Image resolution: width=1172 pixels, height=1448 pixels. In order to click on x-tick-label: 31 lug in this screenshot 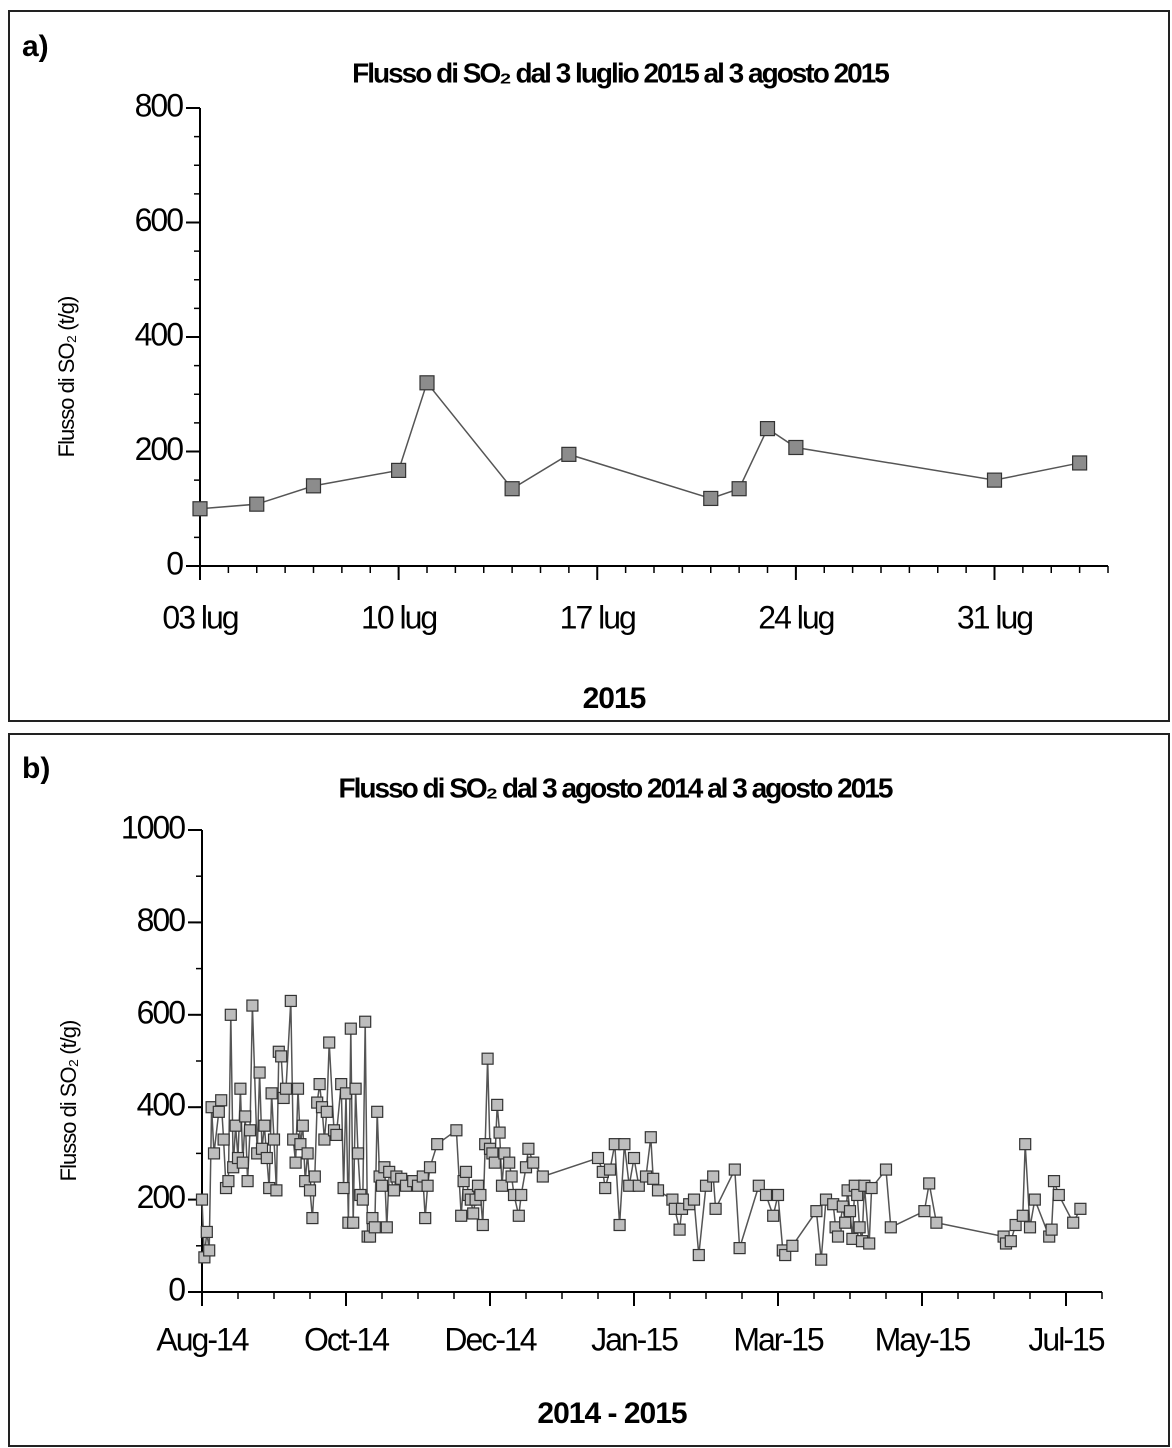, I will do `click(994, 617)`.